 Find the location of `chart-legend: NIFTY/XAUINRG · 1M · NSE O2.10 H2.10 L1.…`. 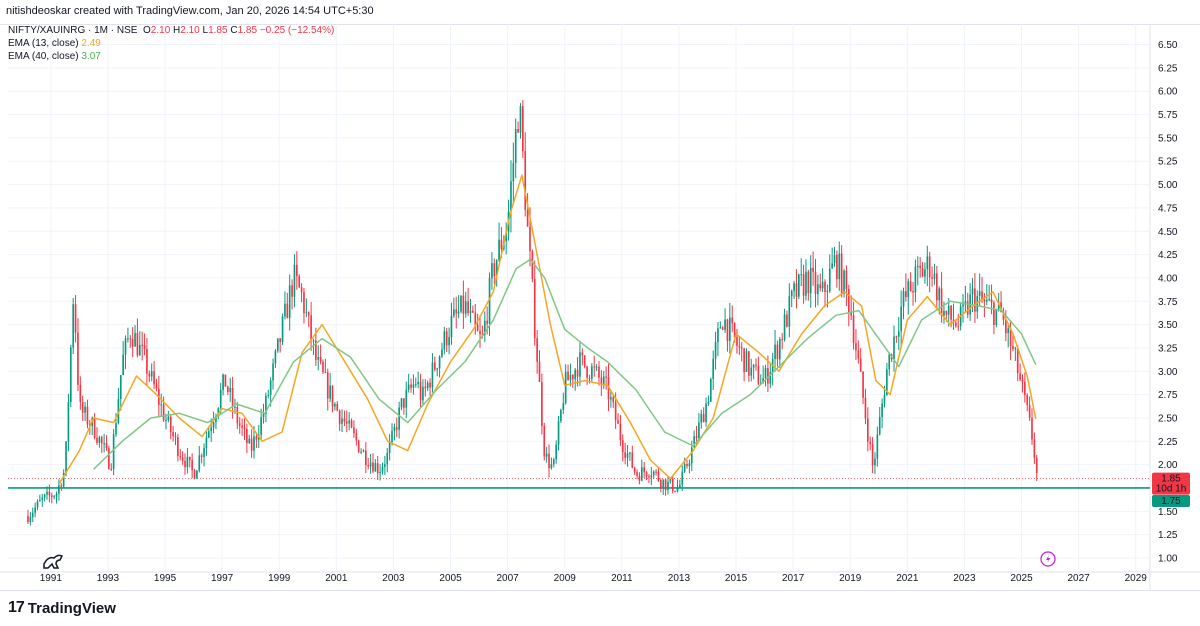

chart-legend: NIFTY/XAUINRG · 1M · NSE O2.10 H2.10 L1.… is located at coordinates (171, 43).